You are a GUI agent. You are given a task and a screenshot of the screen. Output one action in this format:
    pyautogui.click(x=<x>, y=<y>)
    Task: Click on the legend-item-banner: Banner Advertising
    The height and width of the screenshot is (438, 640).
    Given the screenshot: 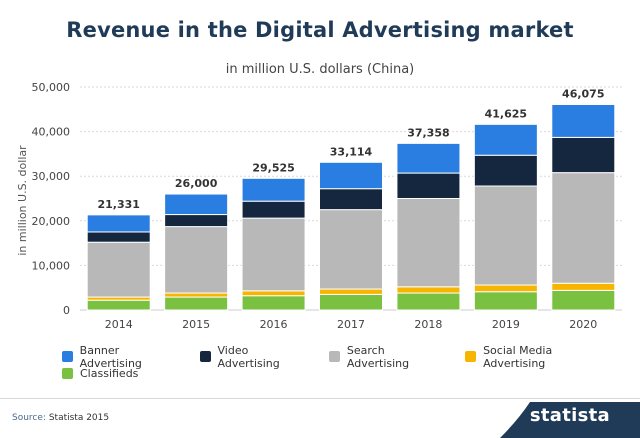 What is the action you would take?
    pyautogui.click(x=122, y=357)
    